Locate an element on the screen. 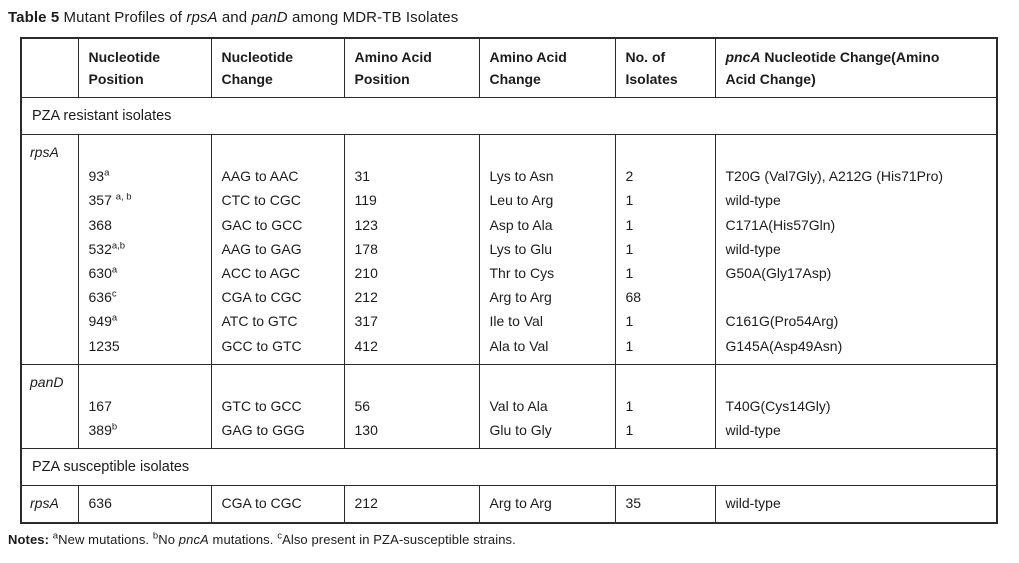 This screenshot has height=563, width=1019. text-segment: 389 is located at coordinates (100, 430).